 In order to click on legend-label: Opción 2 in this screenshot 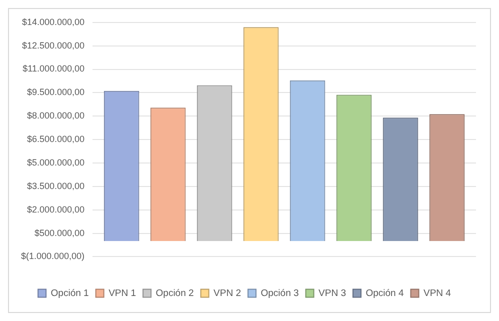, I will do `click(175, 293)`.